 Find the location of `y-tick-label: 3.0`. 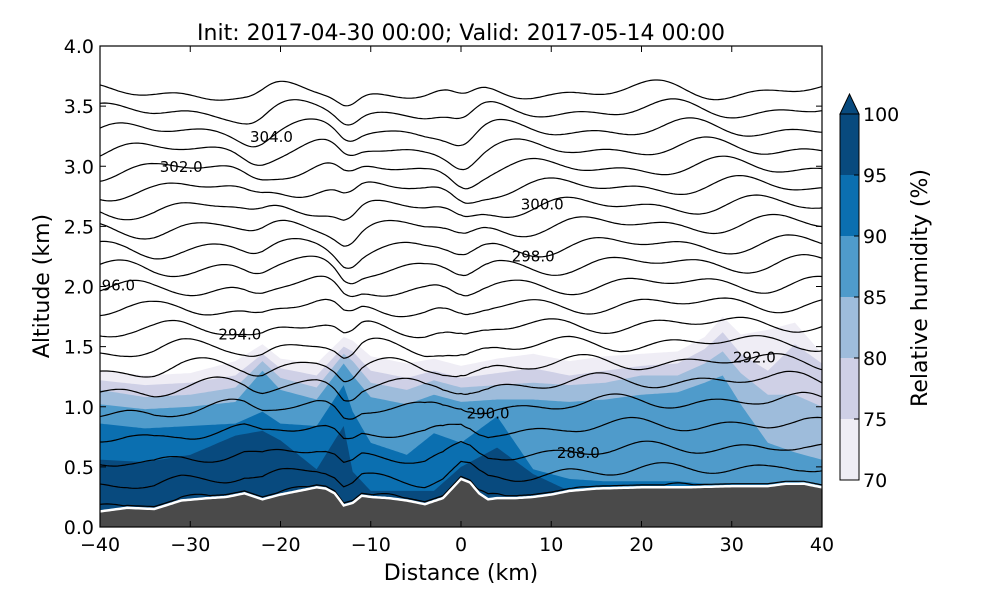

y-tick-label: 3.0 is located at coordinates (79, 167).